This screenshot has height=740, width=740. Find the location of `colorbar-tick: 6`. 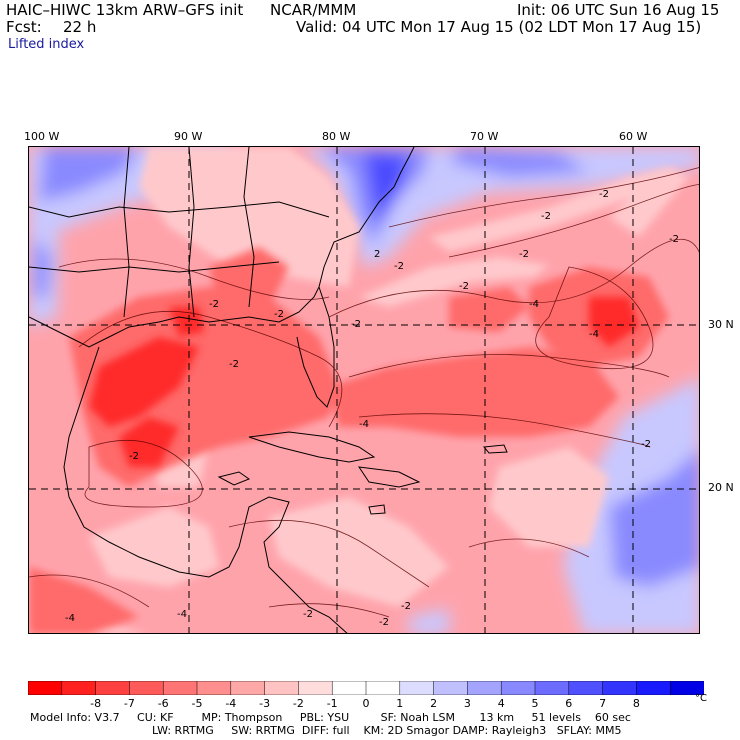

colorbar-tick: 6 is located at coordinates (569, 703).